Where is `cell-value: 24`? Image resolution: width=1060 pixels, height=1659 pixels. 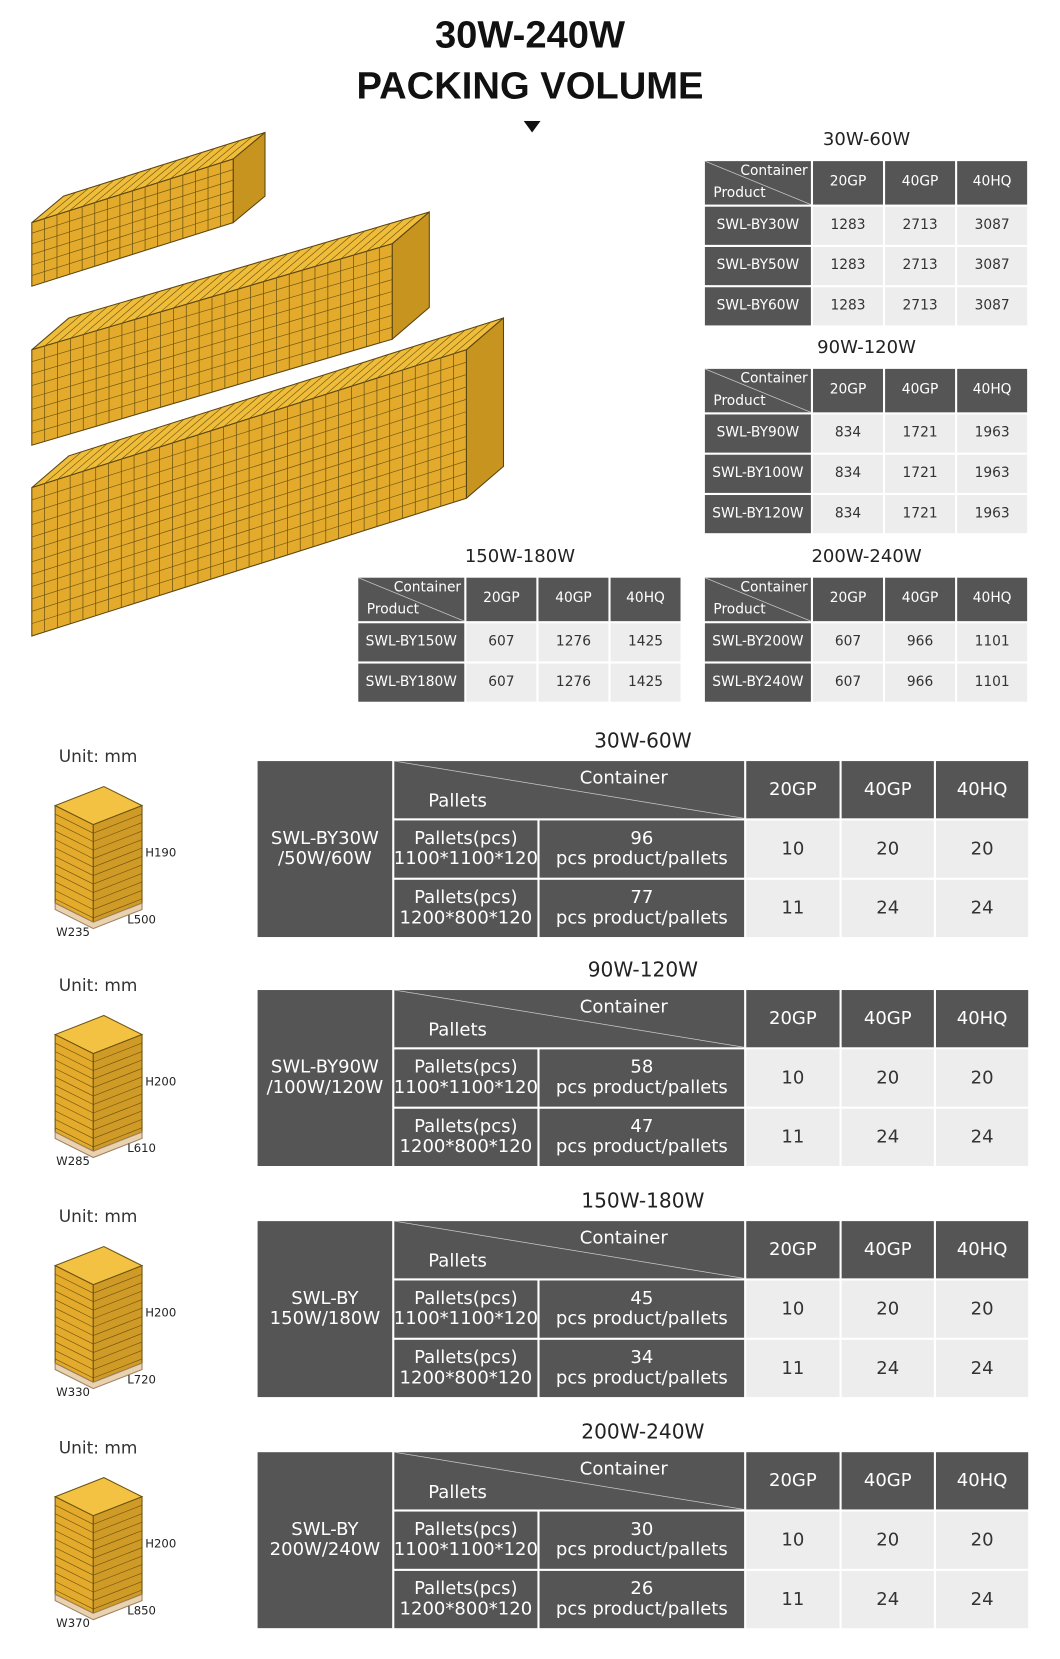 cell-value: 24 is located at coordinates (982, 908).